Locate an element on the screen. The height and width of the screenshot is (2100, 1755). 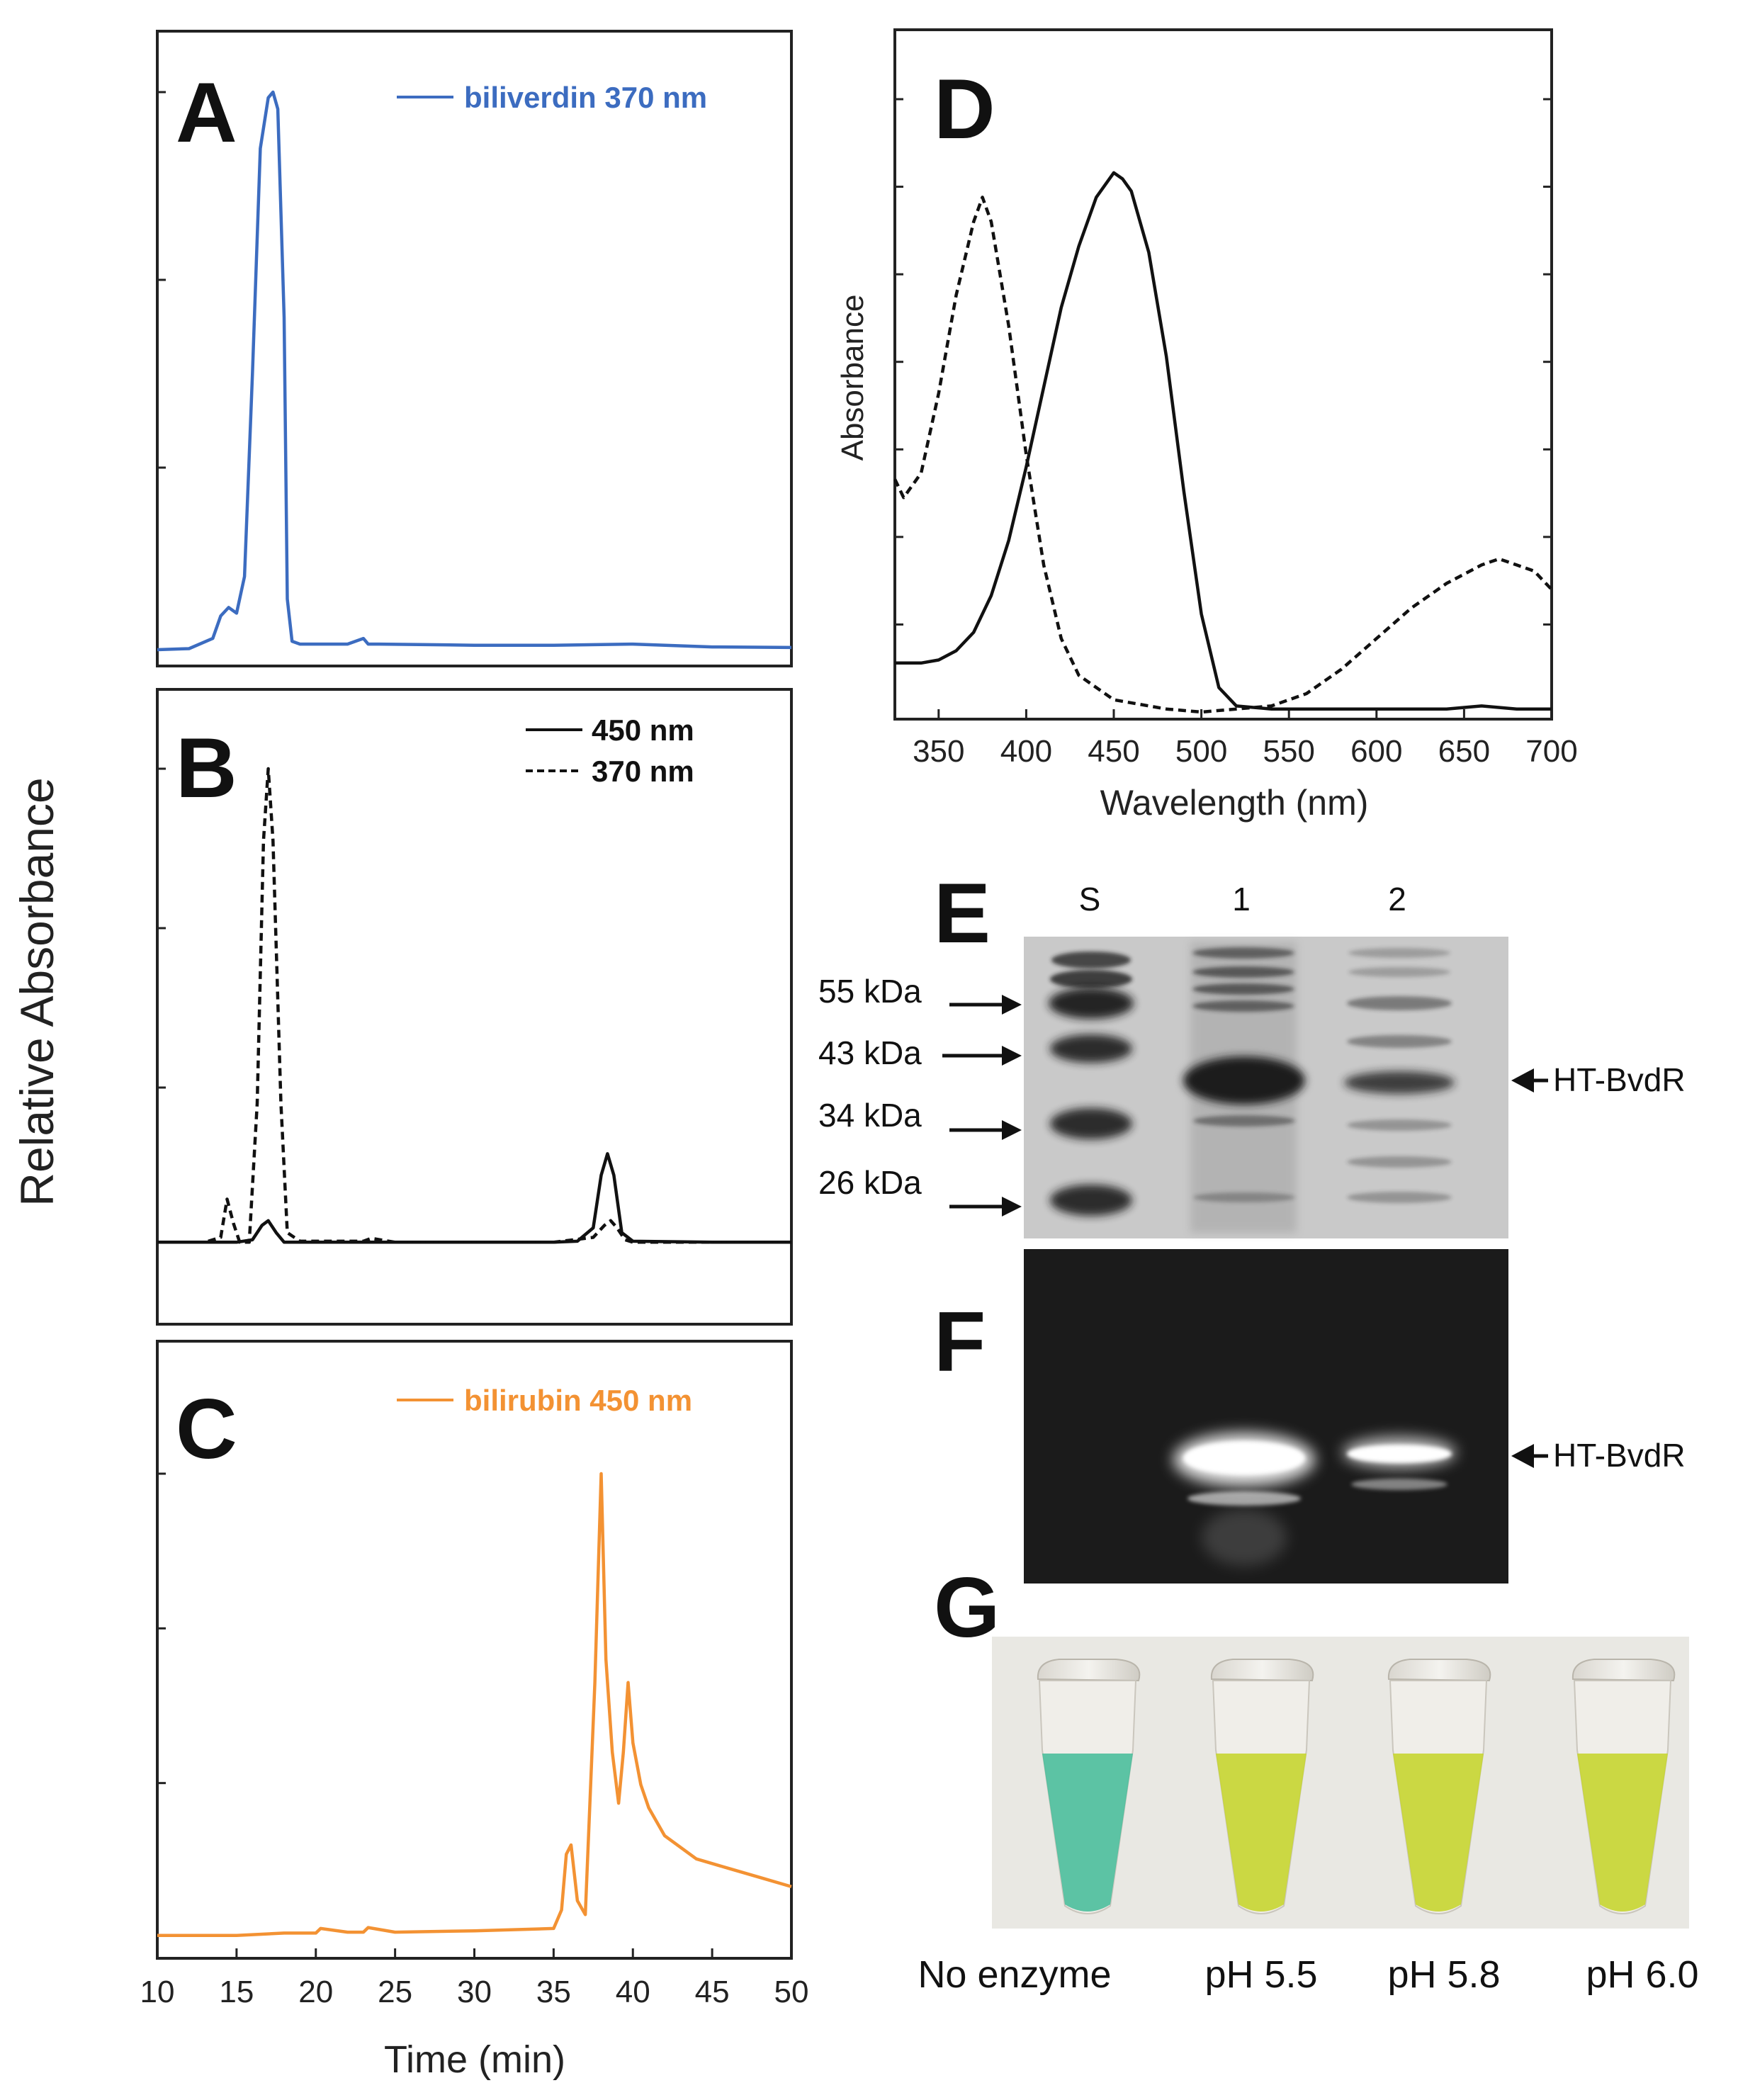
panel-d-frame is located at coordinates (1223, 375).